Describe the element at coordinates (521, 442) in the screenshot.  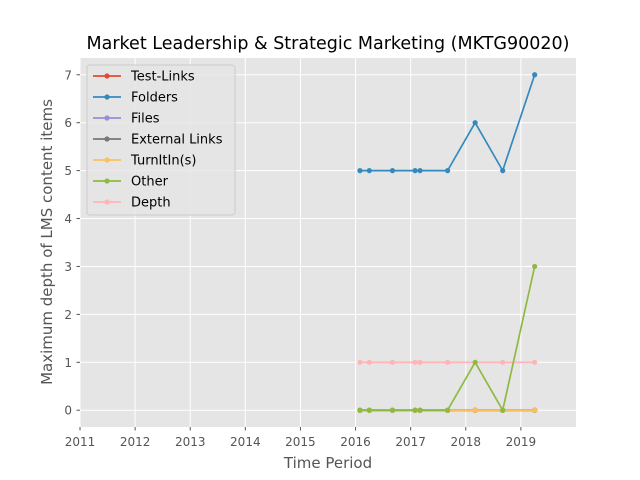
I see `x-tick-label: 2019` at that location.